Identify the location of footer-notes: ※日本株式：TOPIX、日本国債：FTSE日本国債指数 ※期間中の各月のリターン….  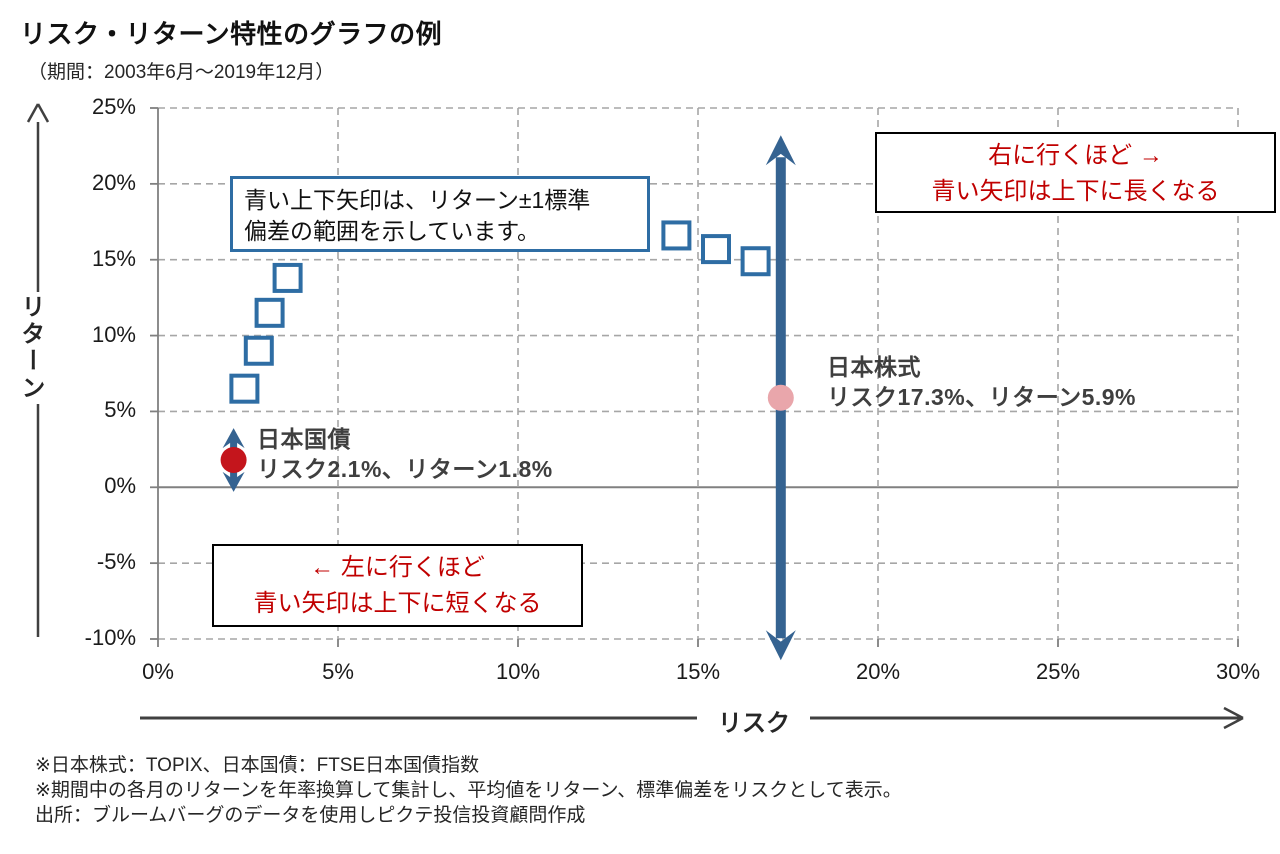
(468, 790).